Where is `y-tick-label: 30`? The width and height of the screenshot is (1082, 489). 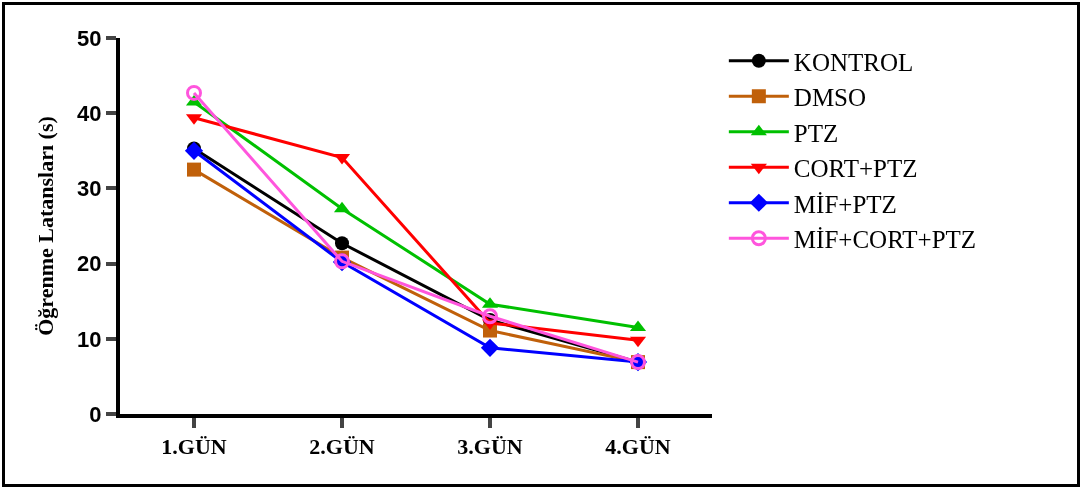
y-tick-label: 30 is located at coordinates (89, 189).